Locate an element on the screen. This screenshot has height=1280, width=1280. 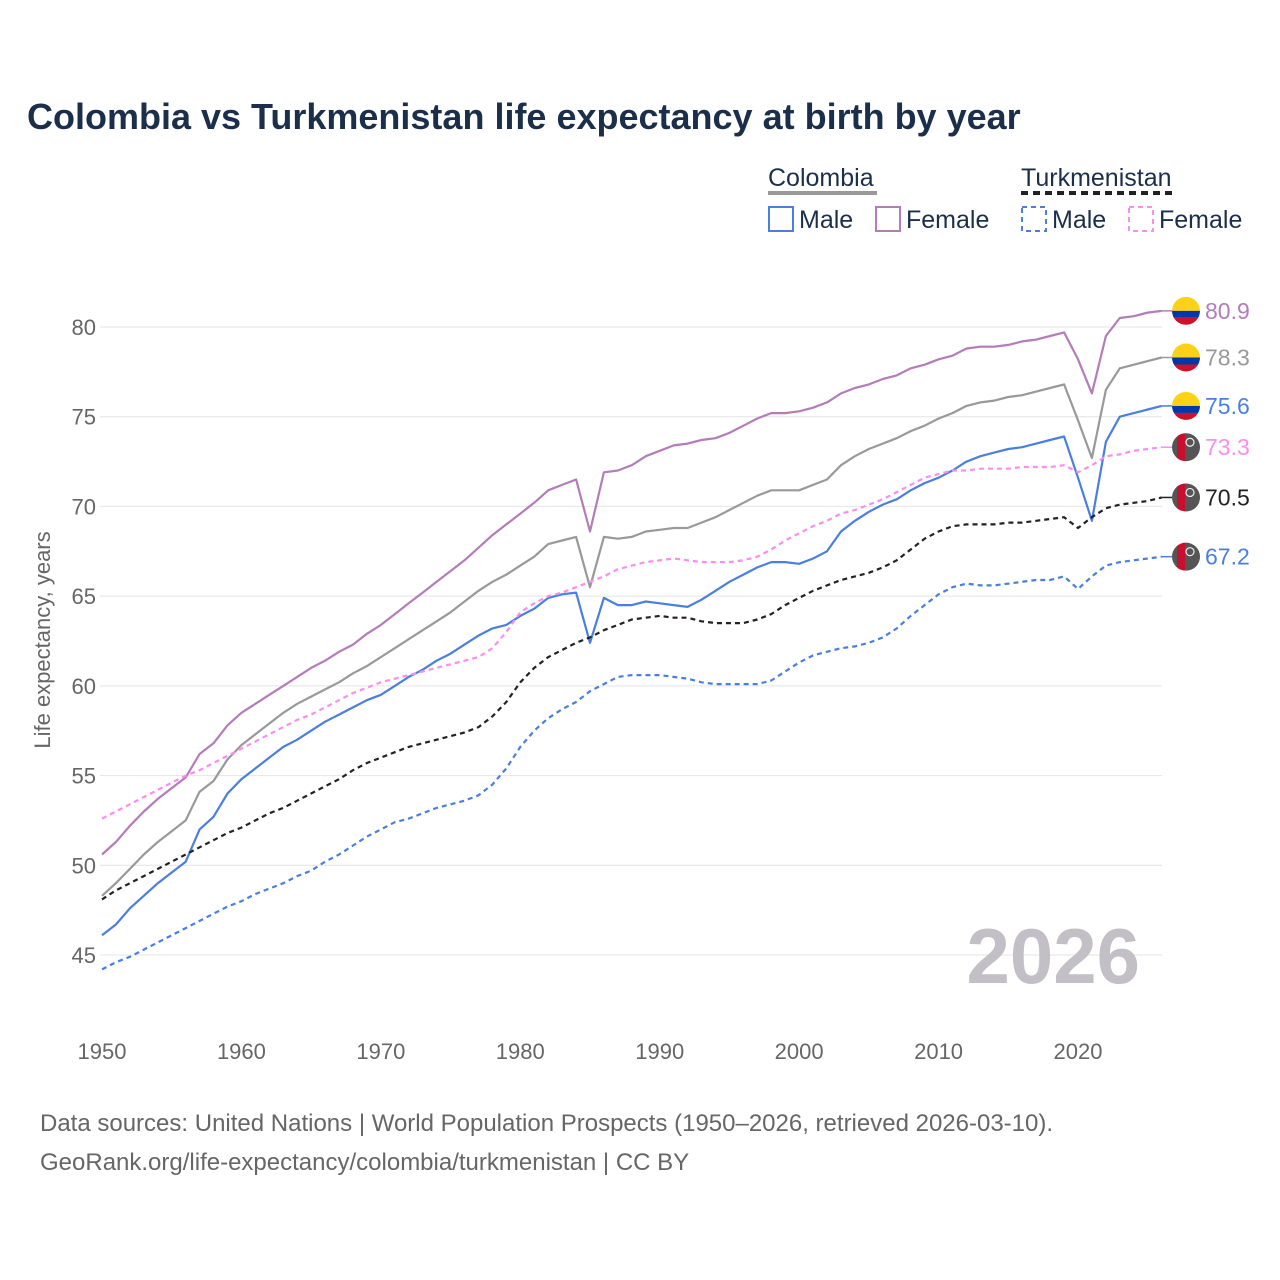
end-value-label: 78.3 is located at coordinates (1227, 358).